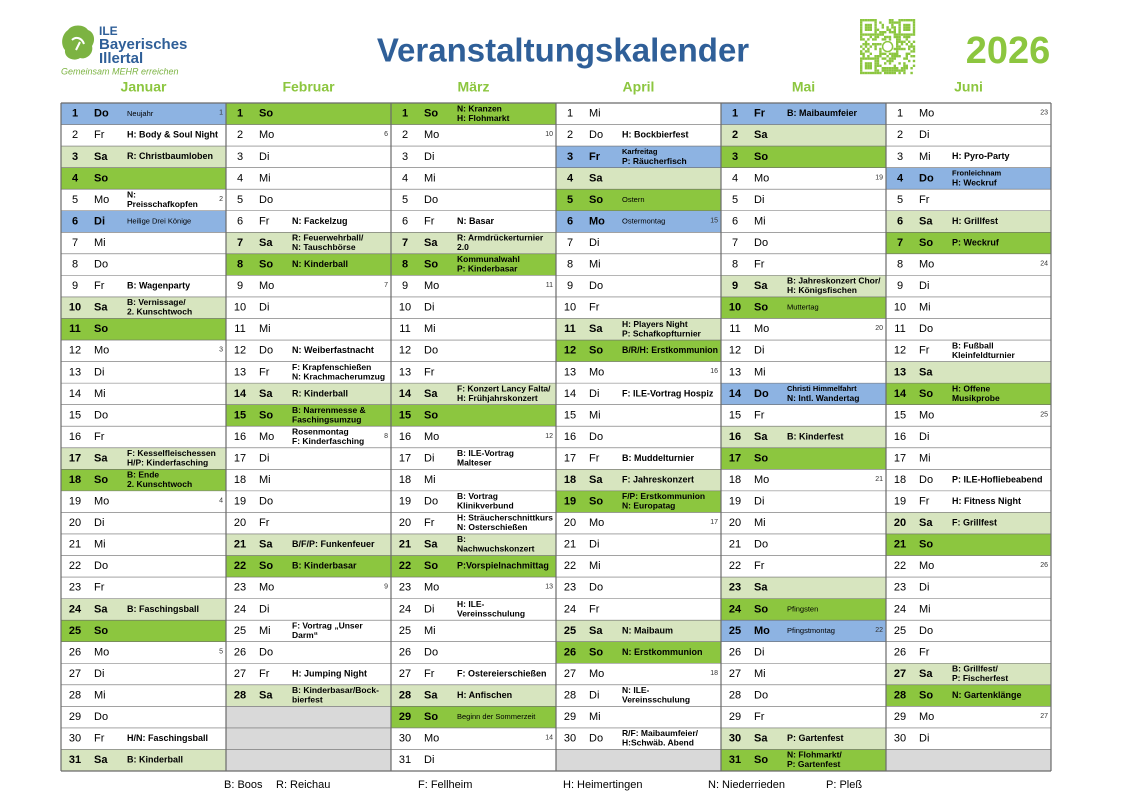 The width and height of the screenshot is (1132, 800). I want to click on week-number: 21, so click(879, 479).